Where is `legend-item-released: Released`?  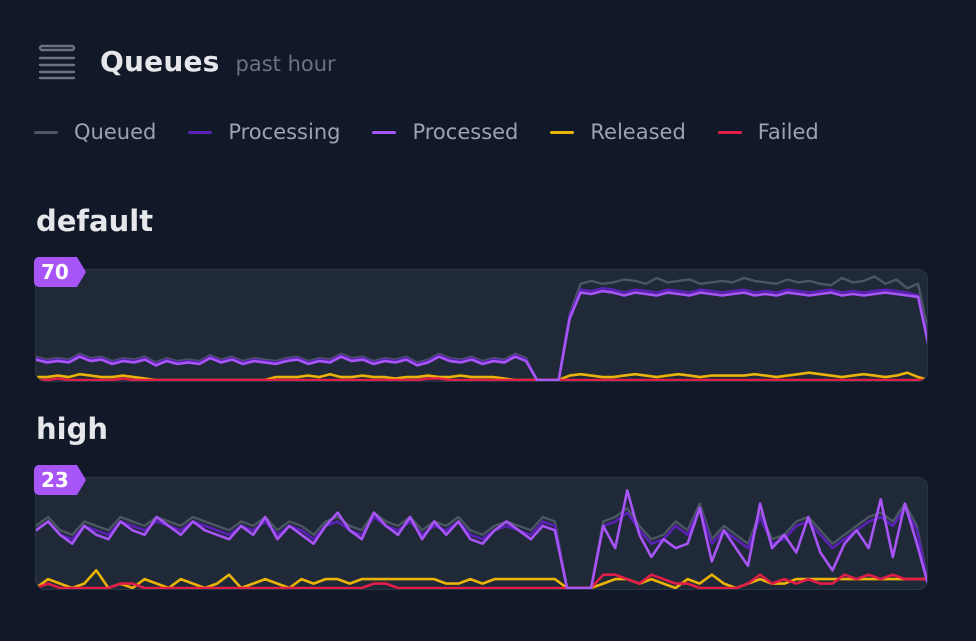
legend-item-released: Released is located at coordinates (618, 132).